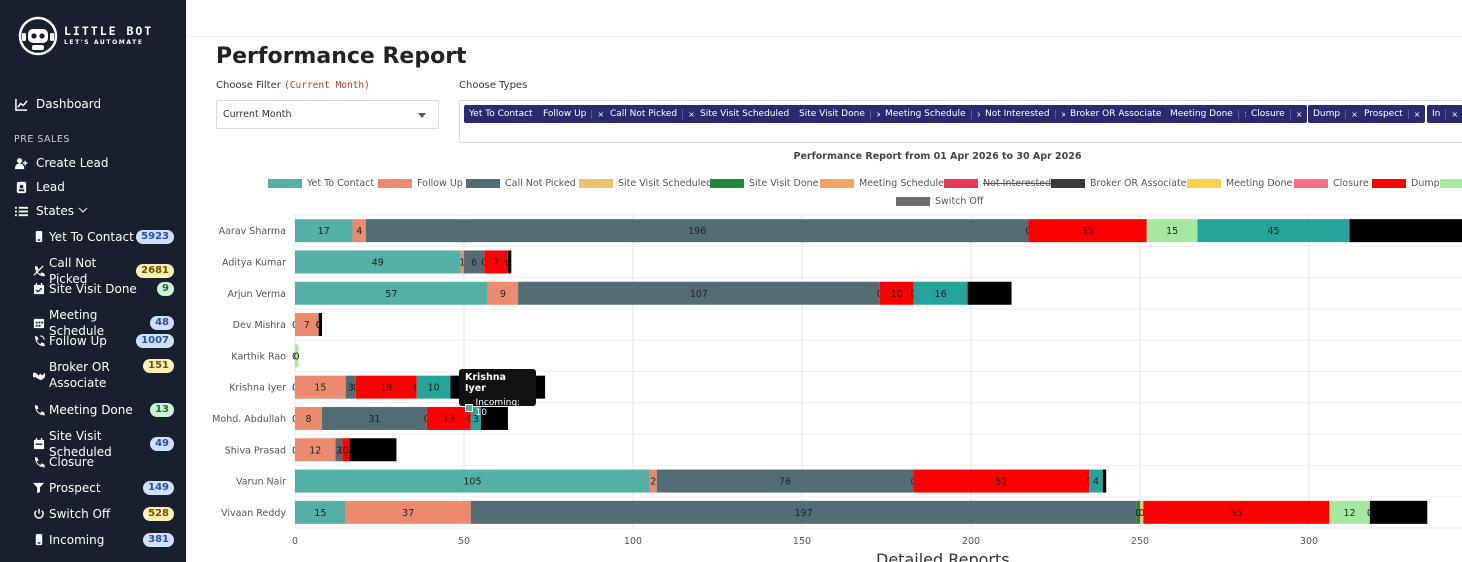  What do you see at coordinates (1119, 183) in the screenshot?
I see `legend-item: Broker OR Associate` at bounding box center [1119, 183].